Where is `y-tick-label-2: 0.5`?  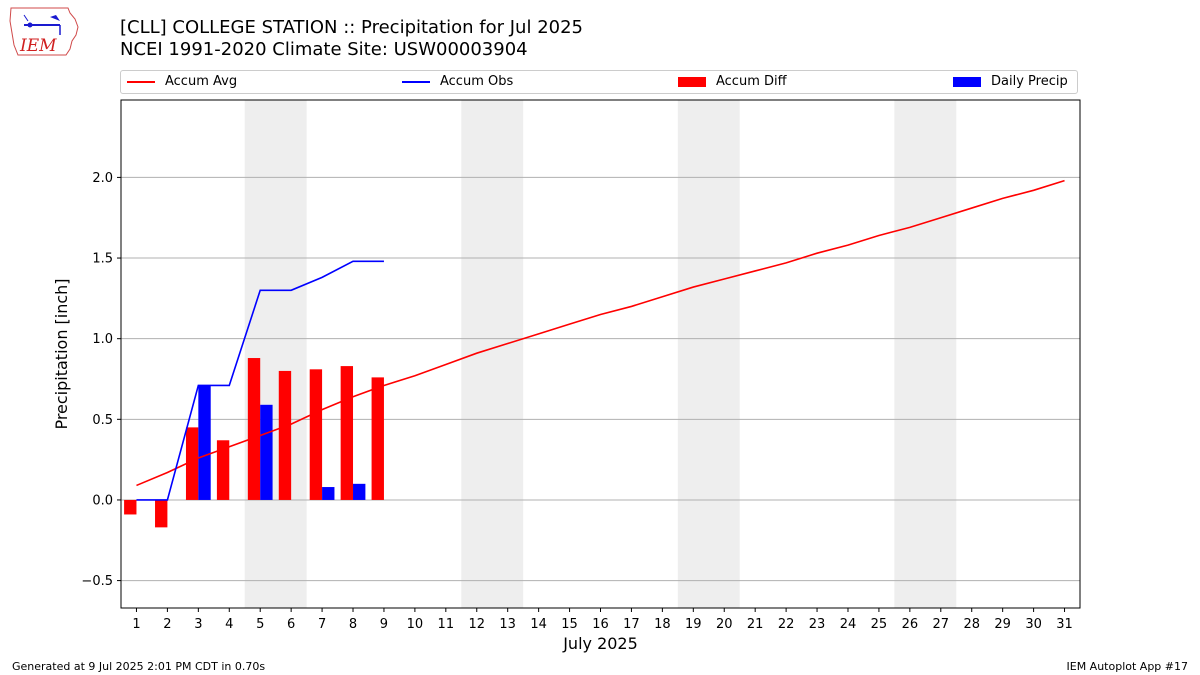
y-tick-label-2: 0.5 is located at coordinates (102, 420).